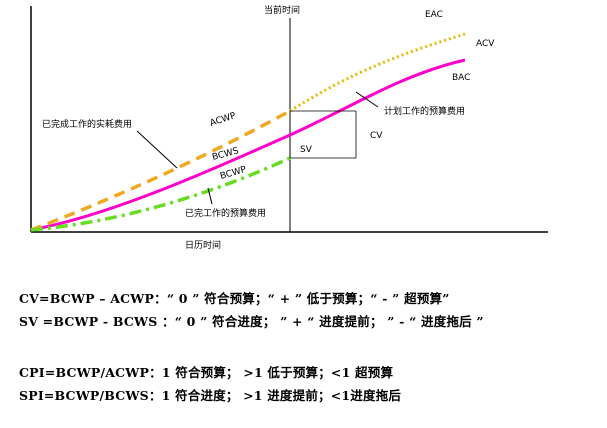 This screenshot has width=607, height=428. What do you see at coordinates (223, 120) in the screenshot?
I see `acwp-label: ACWP` at bounding box center [223, 120].